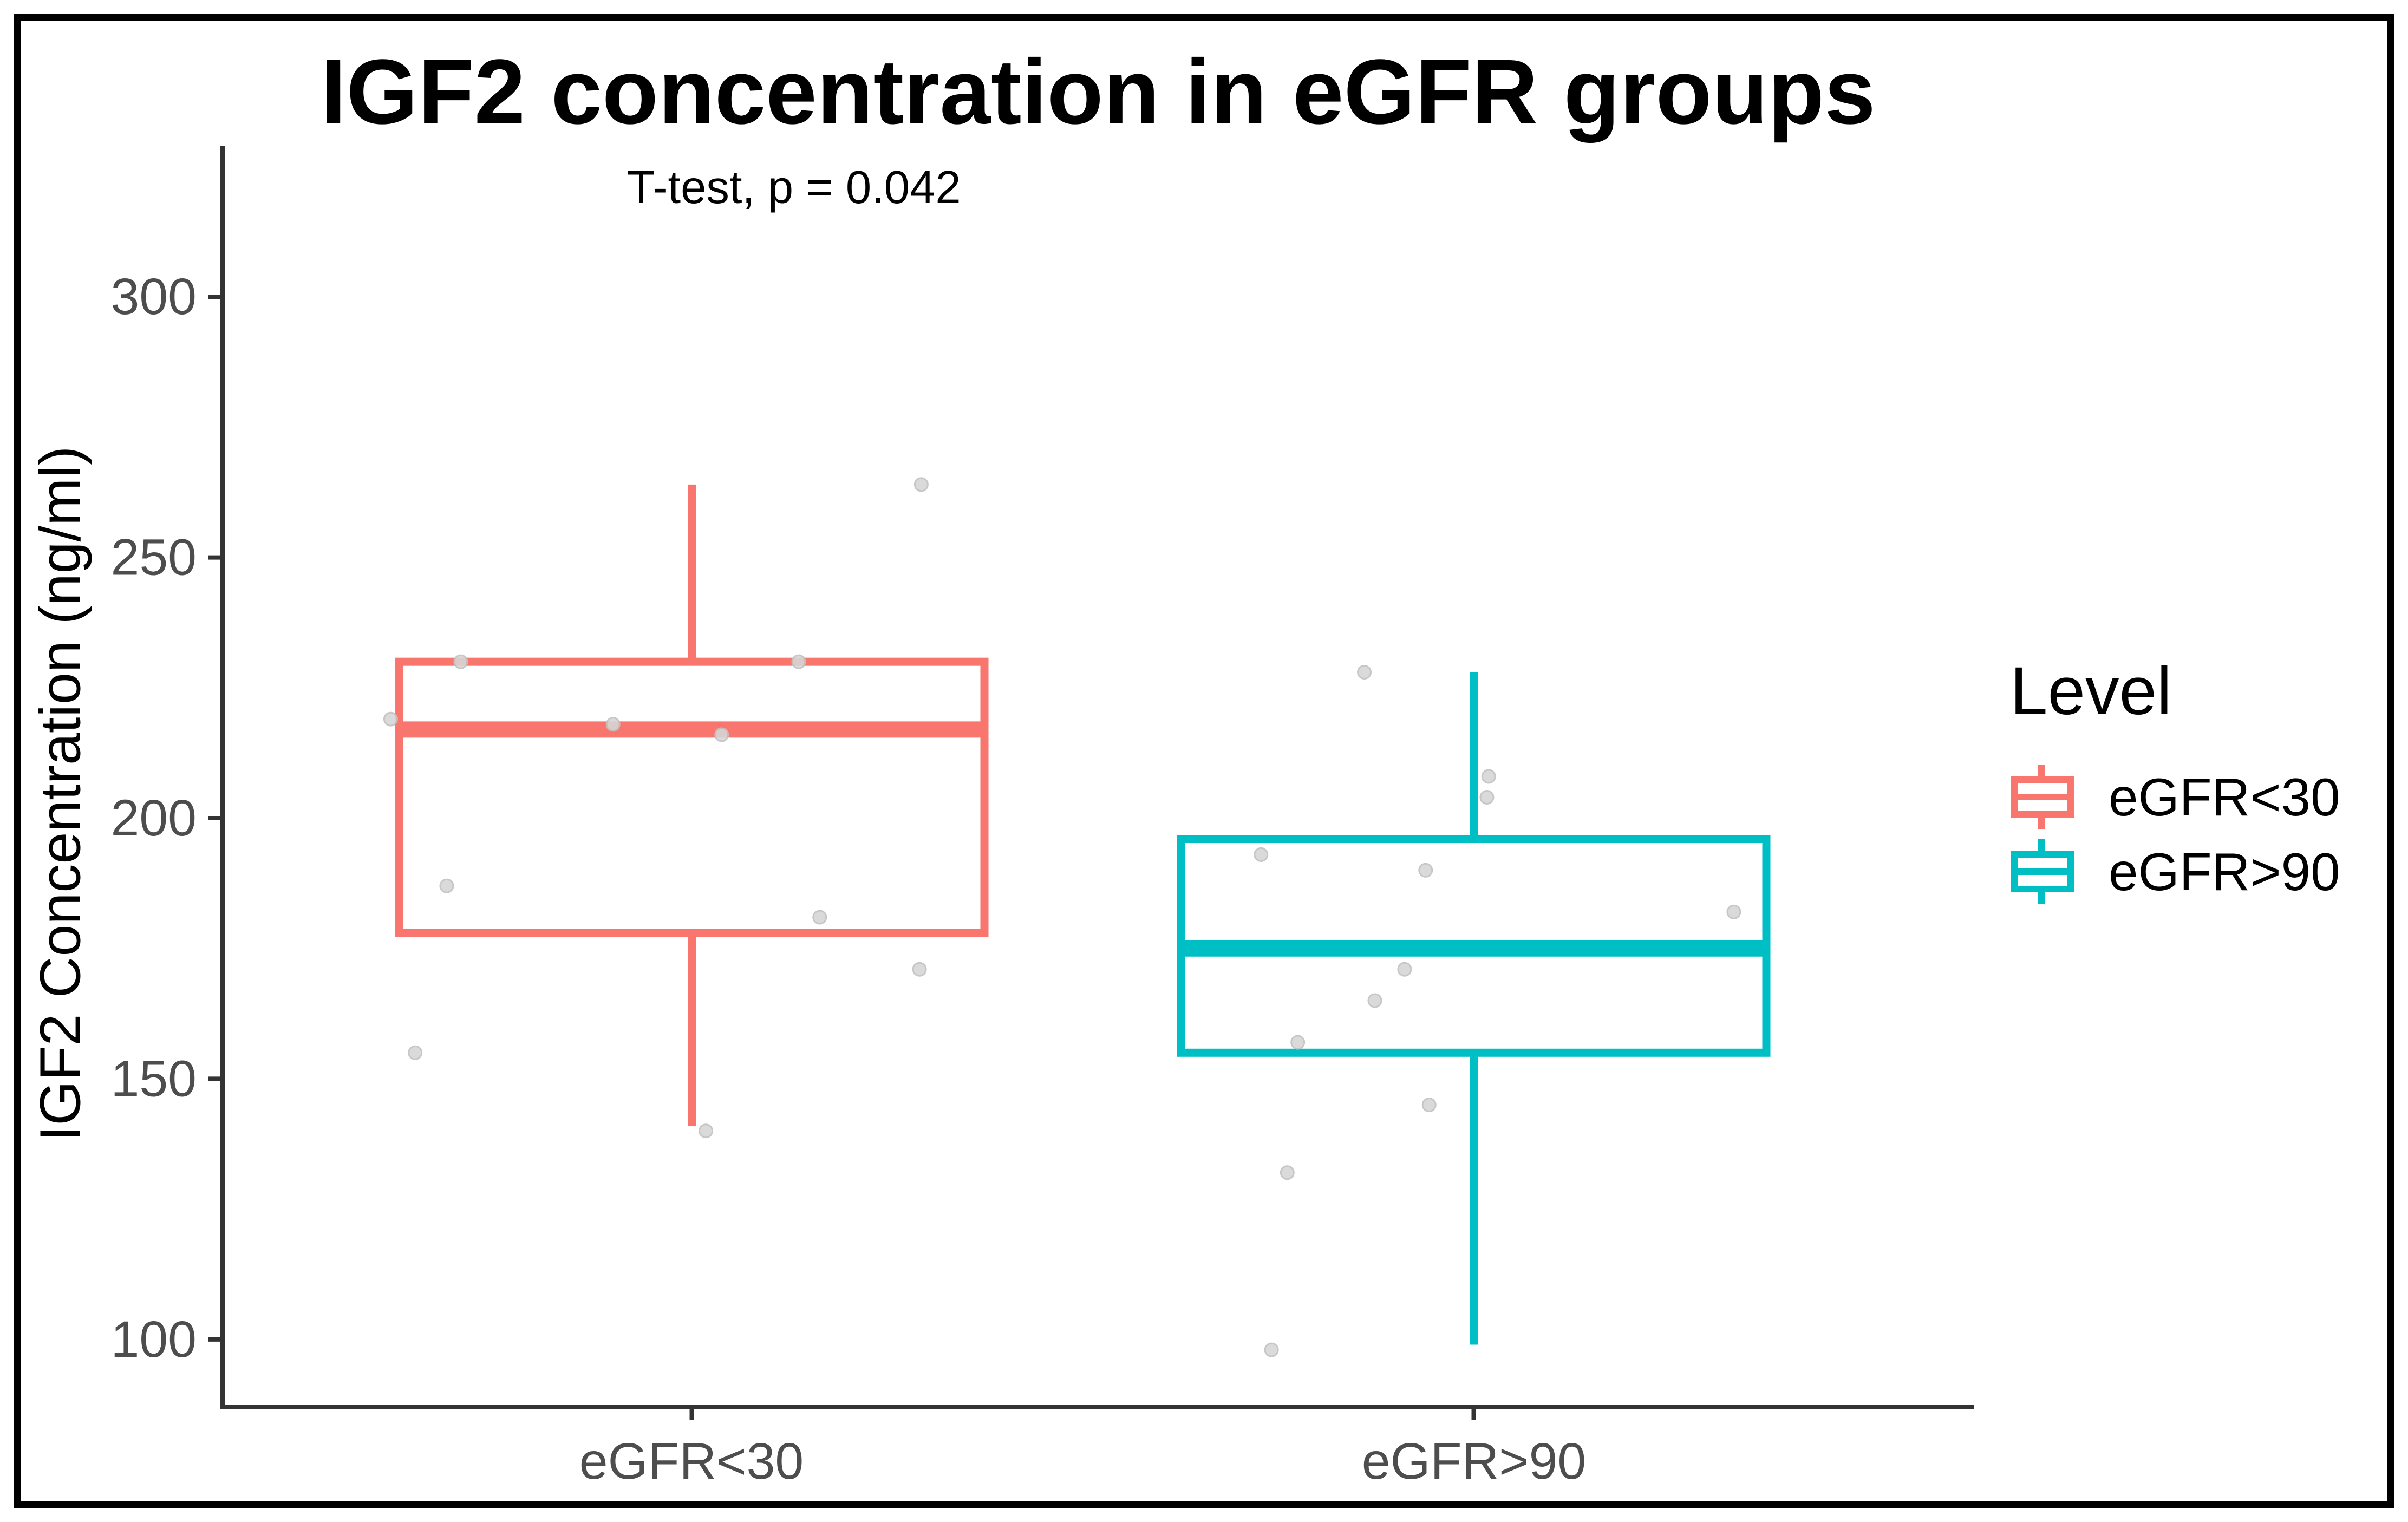  I want to click on legend-label: eGFR>90, so click(2224, 871).